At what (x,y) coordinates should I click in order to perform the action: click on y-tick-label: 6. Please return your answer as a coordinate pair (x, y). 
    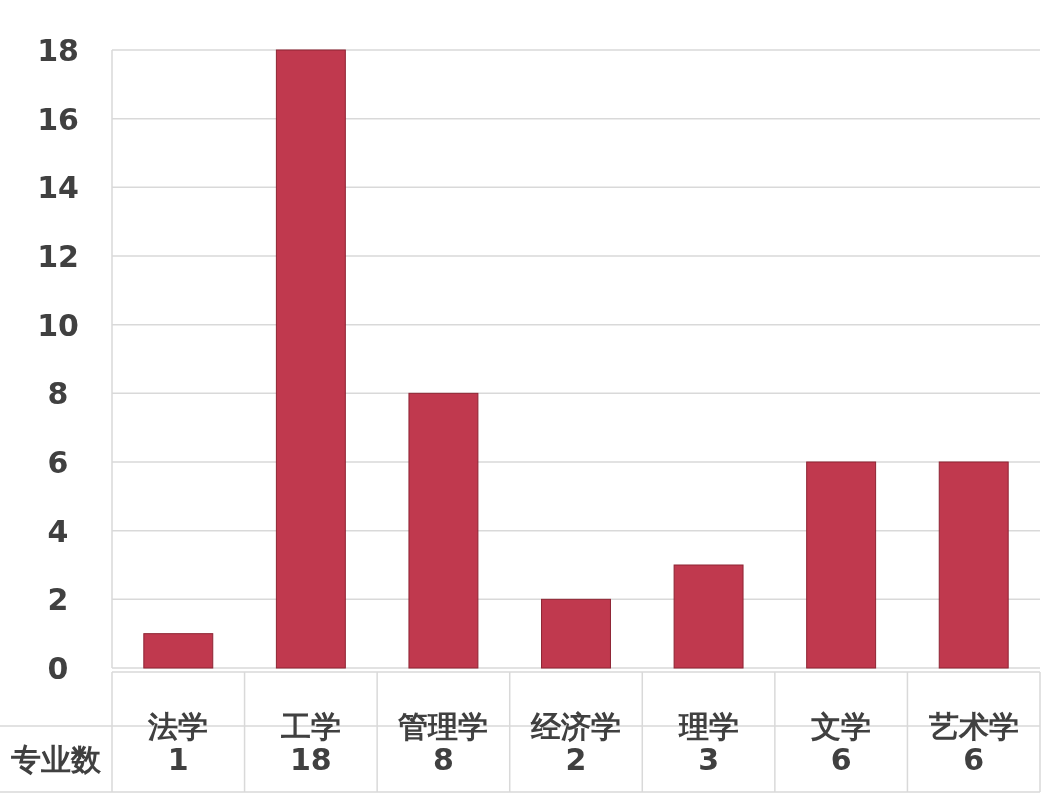
    Looking at the image, I should click on (58, 462).